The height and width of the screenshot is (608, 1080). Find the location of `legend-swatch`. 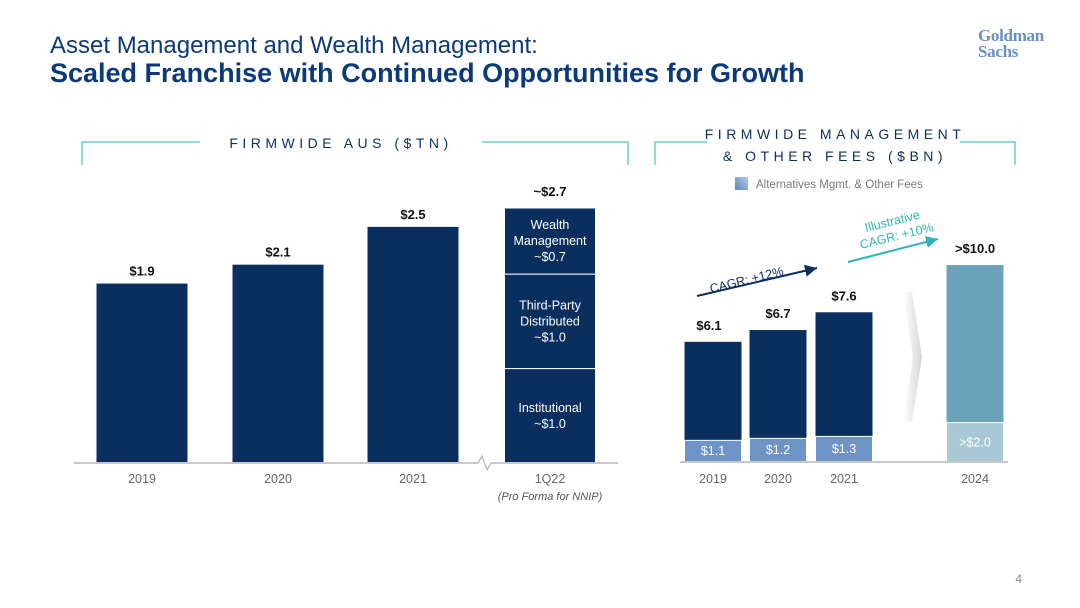

legend-swatch is located at coordinates (741, 183).